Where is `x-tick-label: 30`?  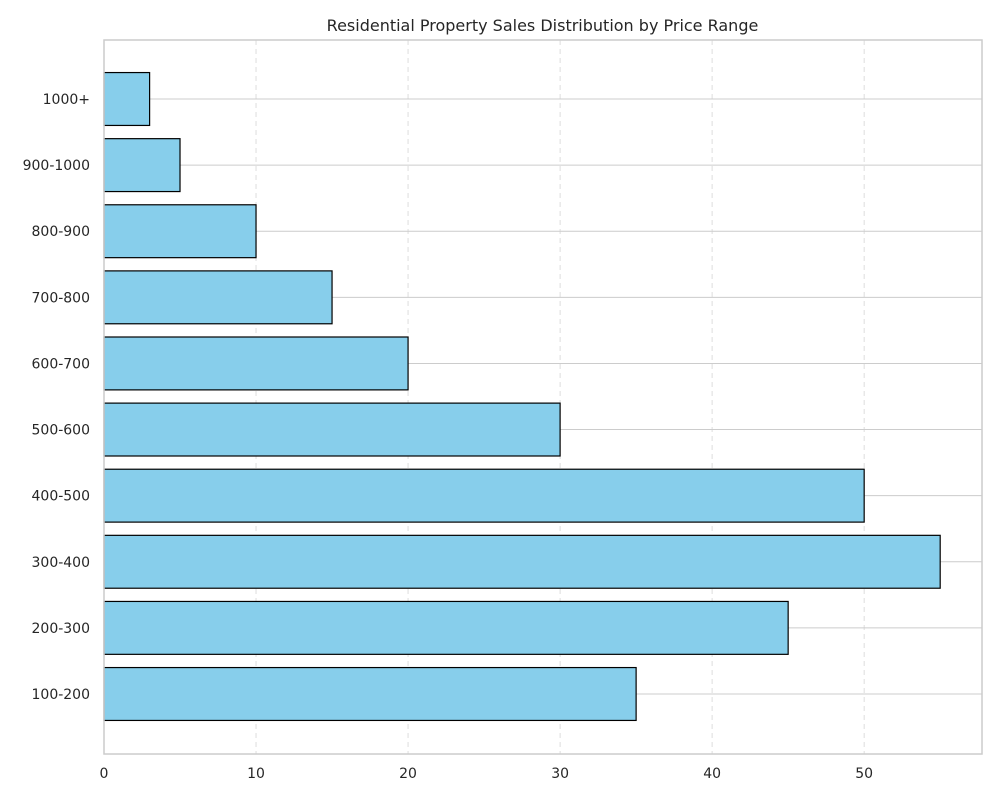 x-tick-label: 30 is located at coordinates (560, 774).